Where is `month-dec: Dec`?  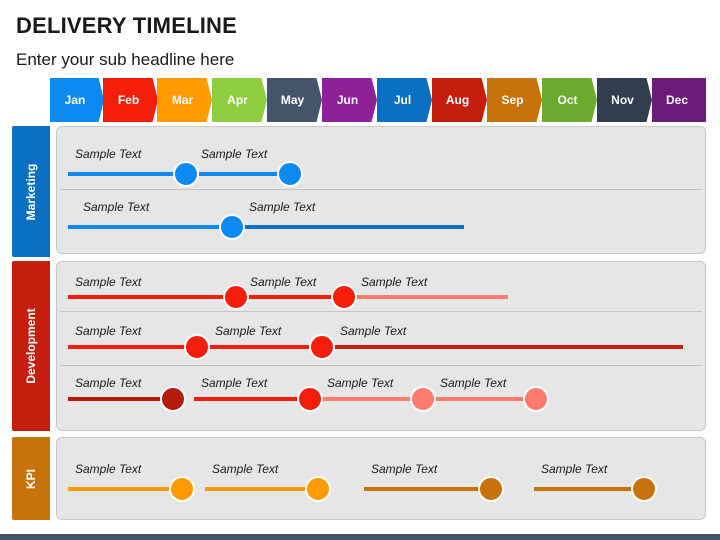
month-dec: Dec is located at coordinates (679, 100).